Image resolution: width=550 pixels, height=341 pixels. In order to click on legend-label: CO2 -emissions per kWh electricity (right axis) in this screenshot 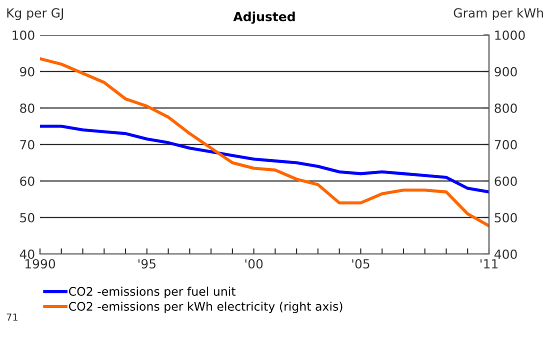, I will do `click(205, 308)`.